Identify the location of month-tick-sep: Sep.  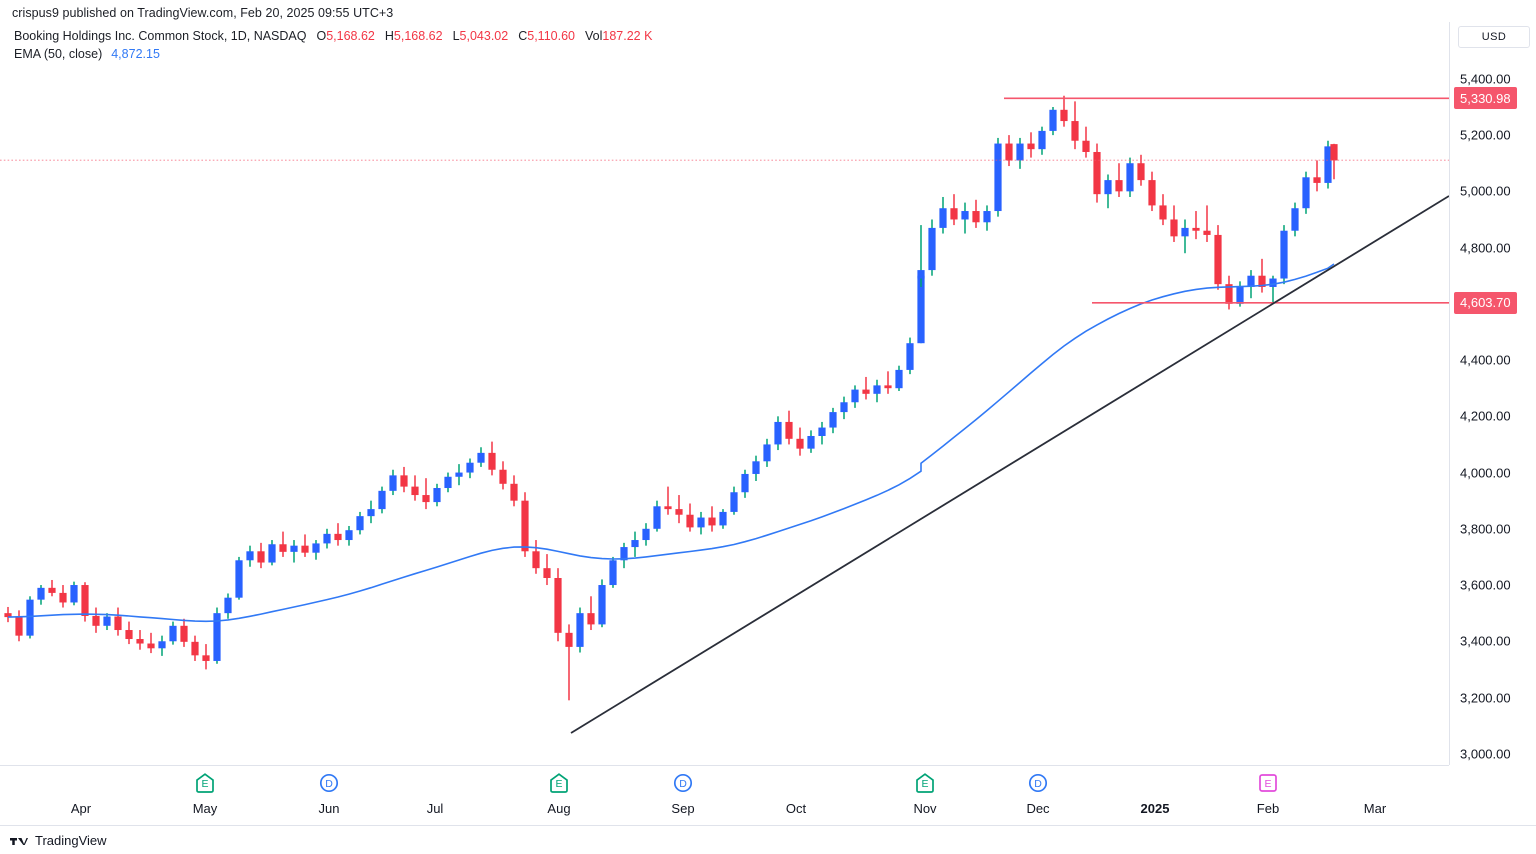
(683, 808).